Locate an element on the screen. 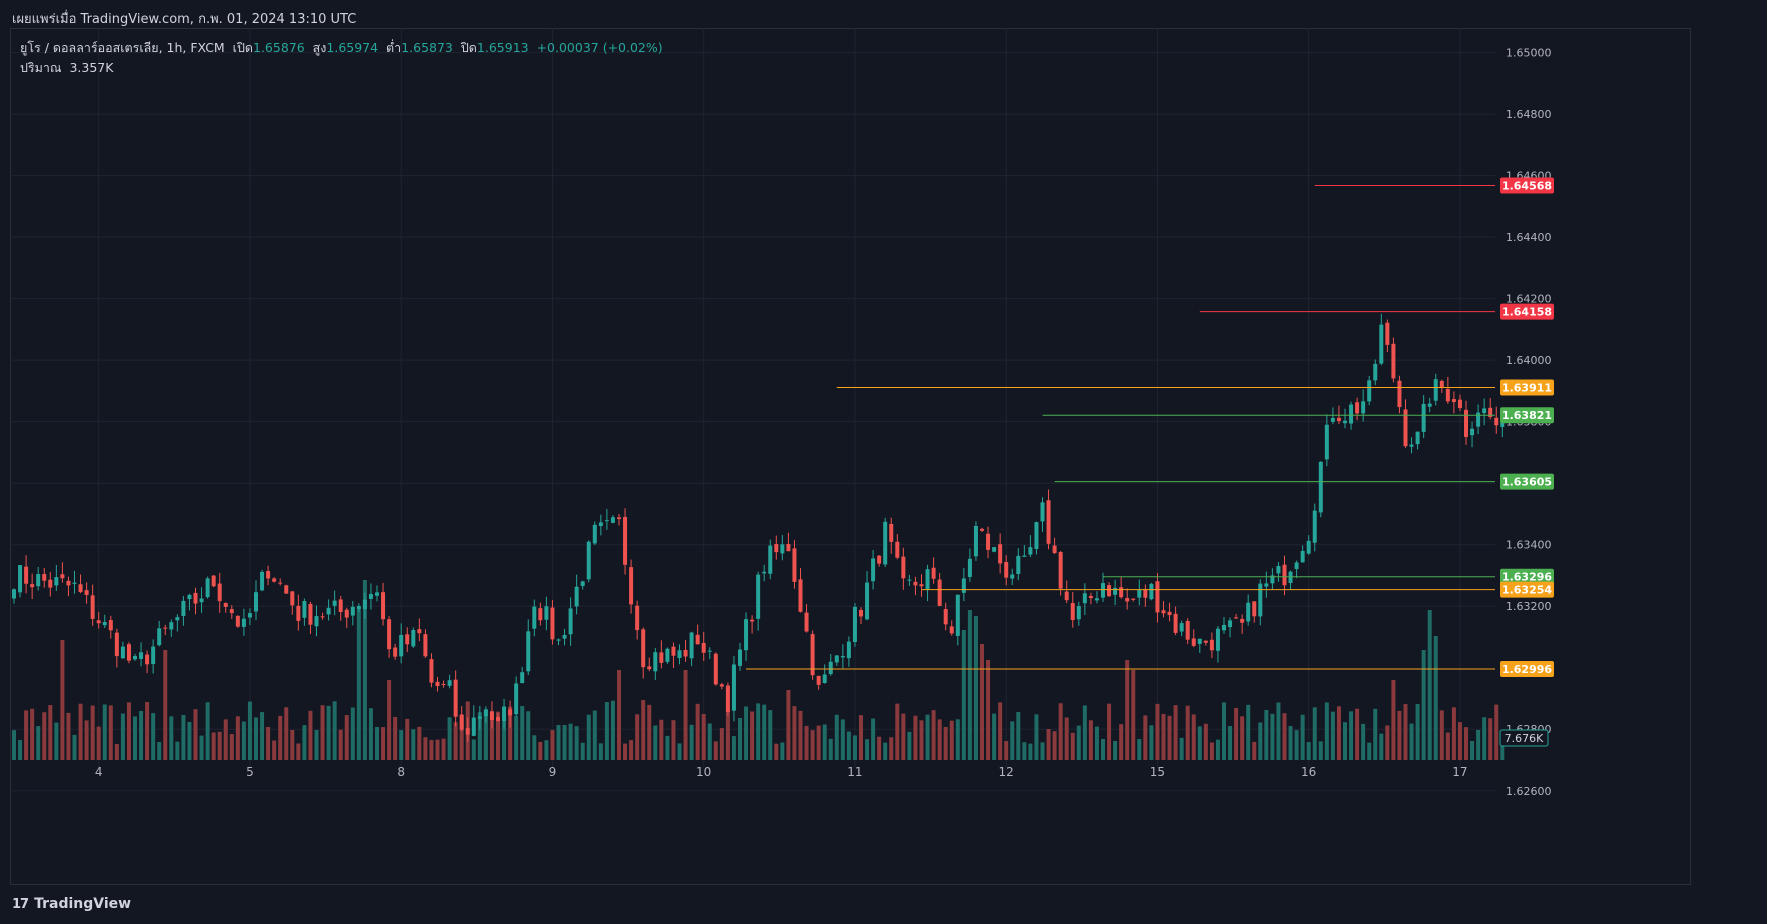 The image size is (1767, 924). volume-value: 3.357K is located at coordinates (91, 67).